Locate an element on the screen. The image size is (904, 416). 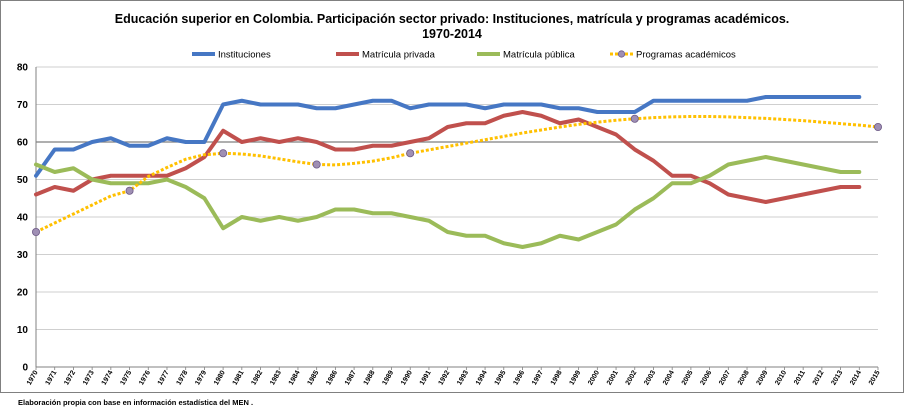
y-tick-label: 10 is located at coordinates (23, 330).